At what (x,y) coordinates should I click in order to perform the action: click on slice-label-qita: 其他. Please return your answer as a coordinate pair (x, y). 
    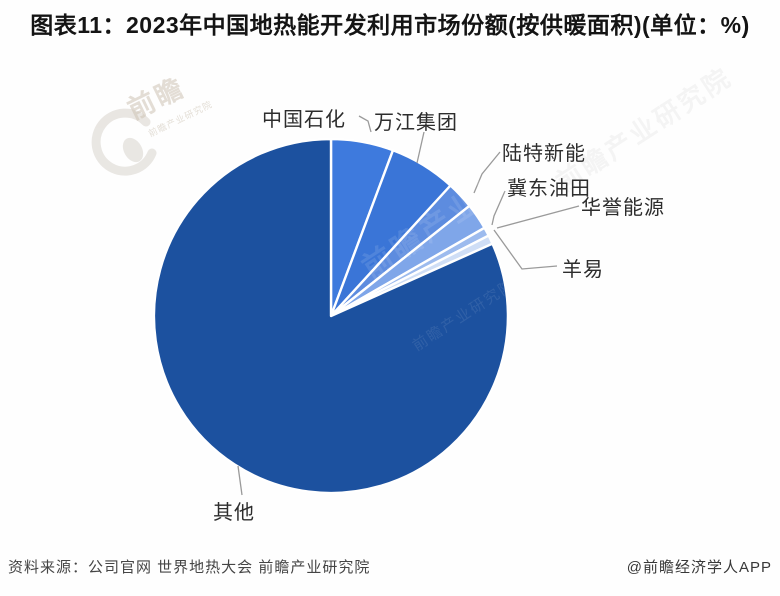
    Looking at the image, I should click on (234, 513).